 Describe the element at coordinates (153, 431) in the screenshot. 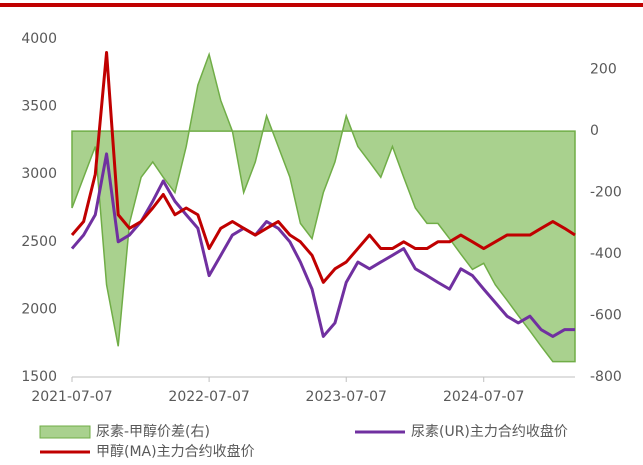

I see `legend-label: 尿素-甲醇价差(右)` at that location.